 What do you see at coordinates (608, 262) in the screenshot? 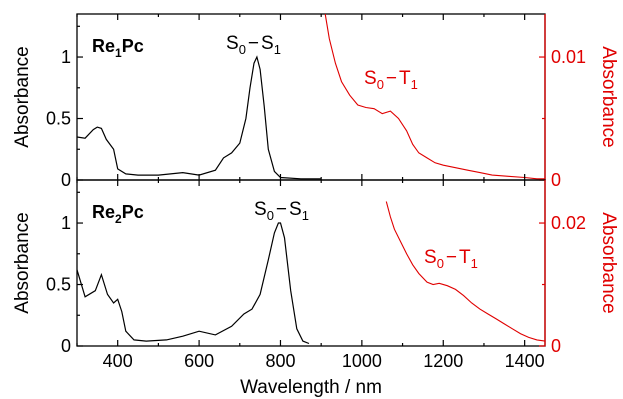
I see `bottom-y2-axis-label: Absorbance` at bounding box center [608, 262].